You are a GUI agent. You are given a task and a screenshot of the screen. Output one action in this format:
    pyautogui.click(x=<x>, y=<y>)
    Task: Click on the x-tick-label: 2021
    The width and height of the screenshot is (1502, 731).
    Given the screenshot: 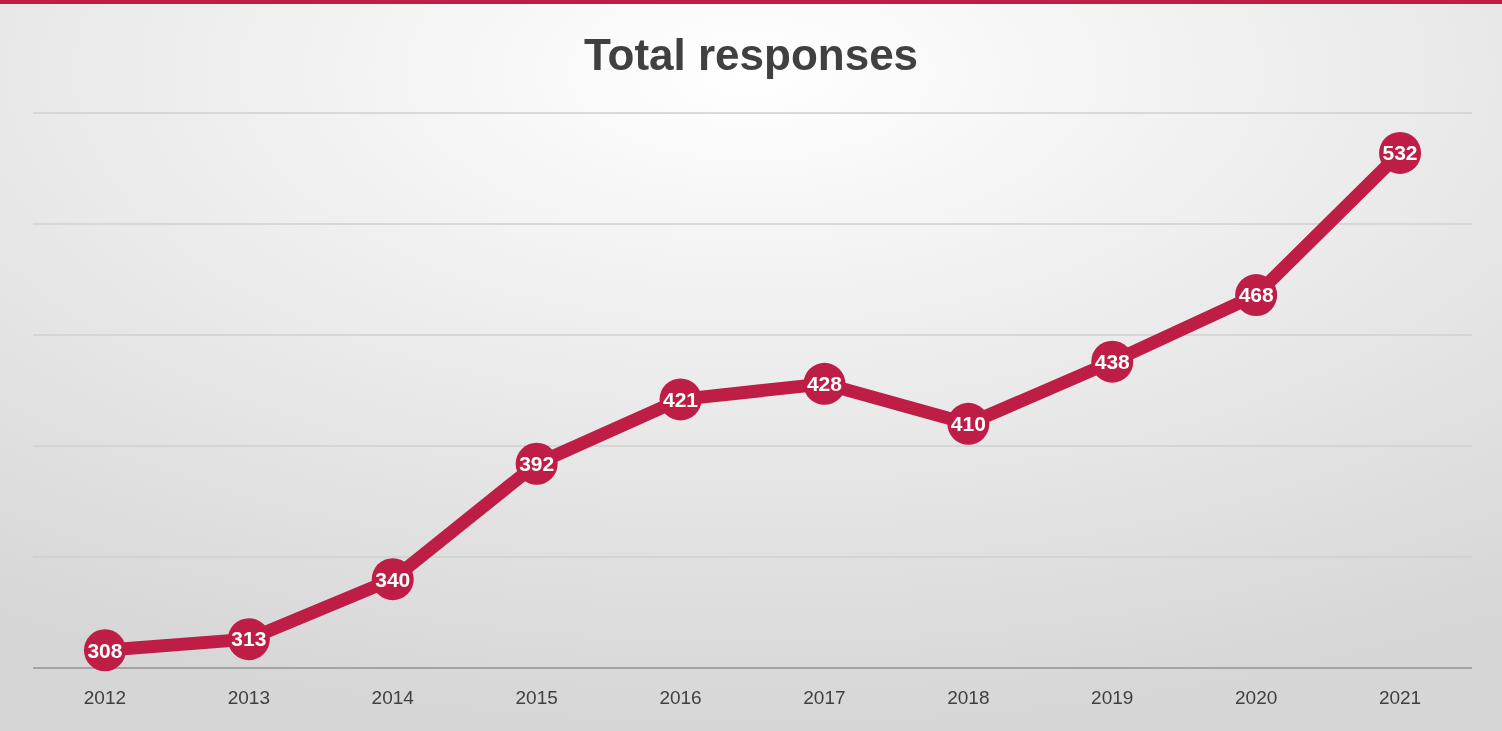 What is the action you would take?
    pyautogui.click(x=1400, y=697)
    